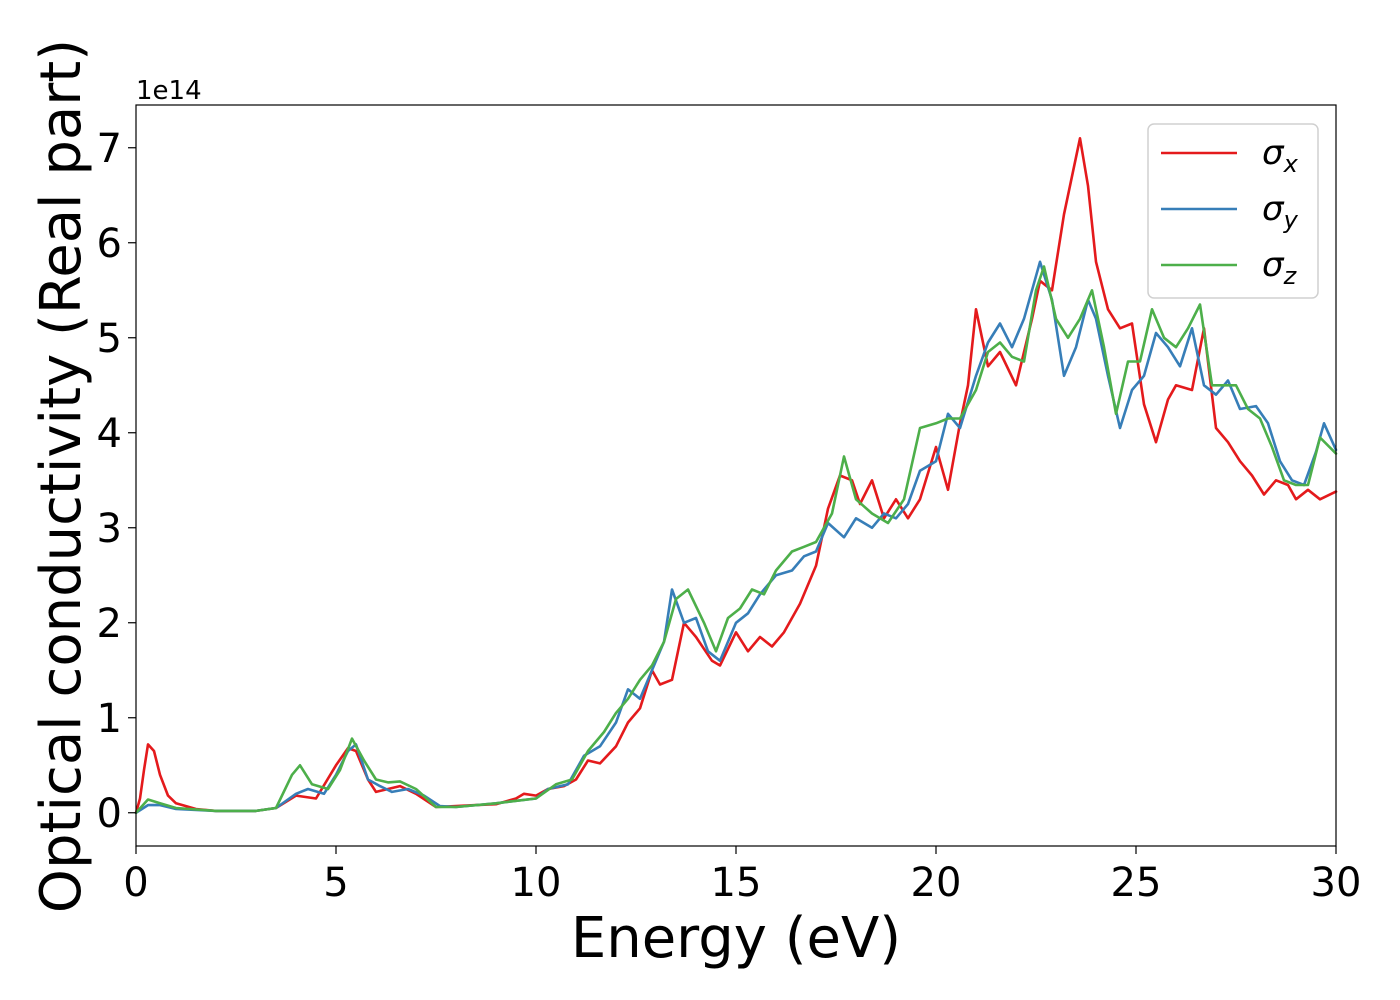 The image size is (1400, 1000). I want to click on x-tick-label: 30, so click(1336, 883).